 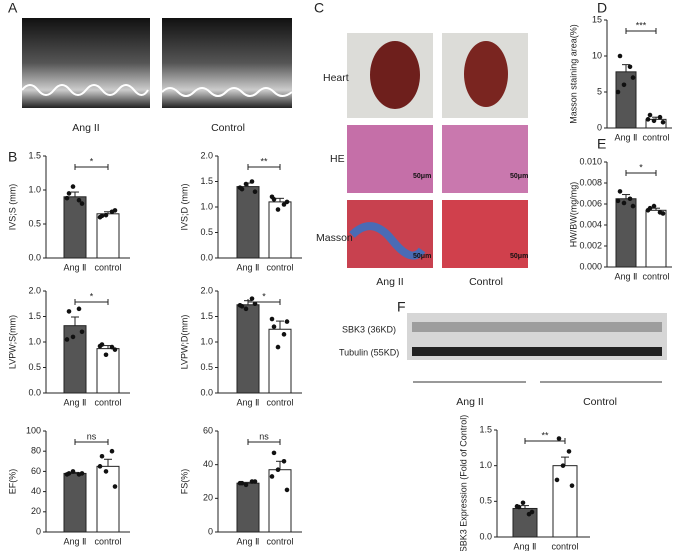 What do you see at coordinates (336, 78) in the screenshot?
I see `row-label: Heart` at bounding box center [336, 78].